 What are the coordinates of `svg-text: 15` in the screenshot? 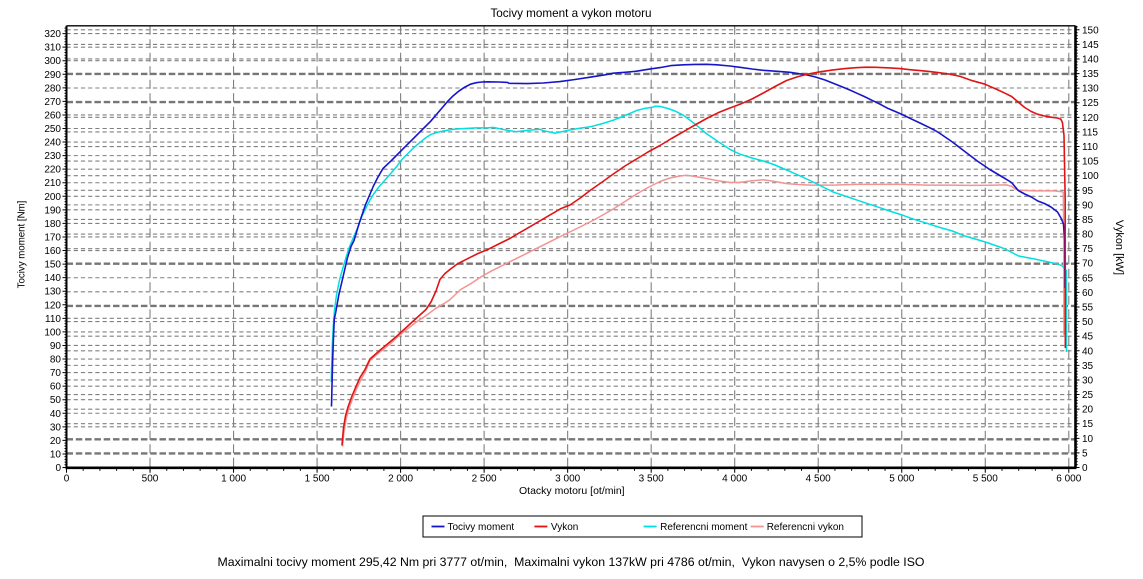 It's located at (1088, 424).